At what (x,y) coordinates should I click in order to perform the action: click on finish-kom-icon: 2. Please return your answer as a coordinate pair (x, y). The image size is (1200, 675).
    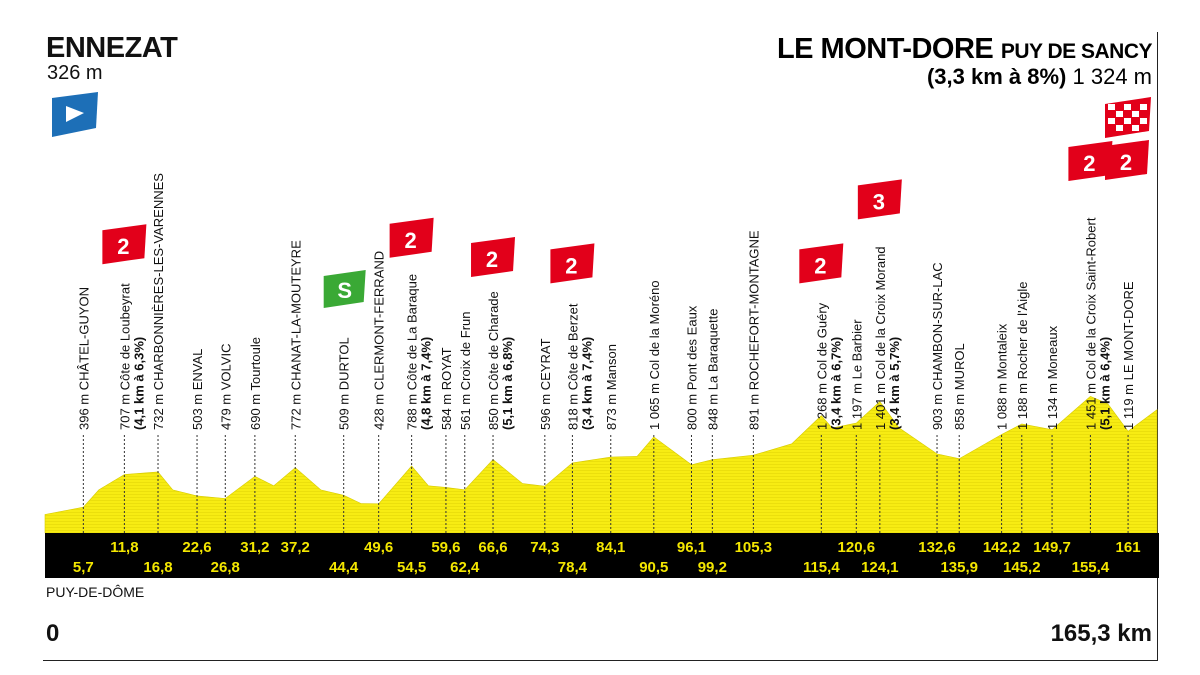
    Looking at the image, I should click on (1127, 160).